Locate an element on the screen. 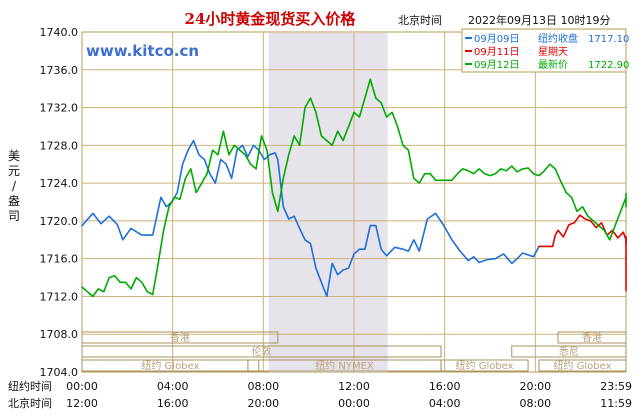 Image resolution: width=643 pixels, height=417 pixels. y-axis-label-char: 美 is located at coordinates (14, 156).